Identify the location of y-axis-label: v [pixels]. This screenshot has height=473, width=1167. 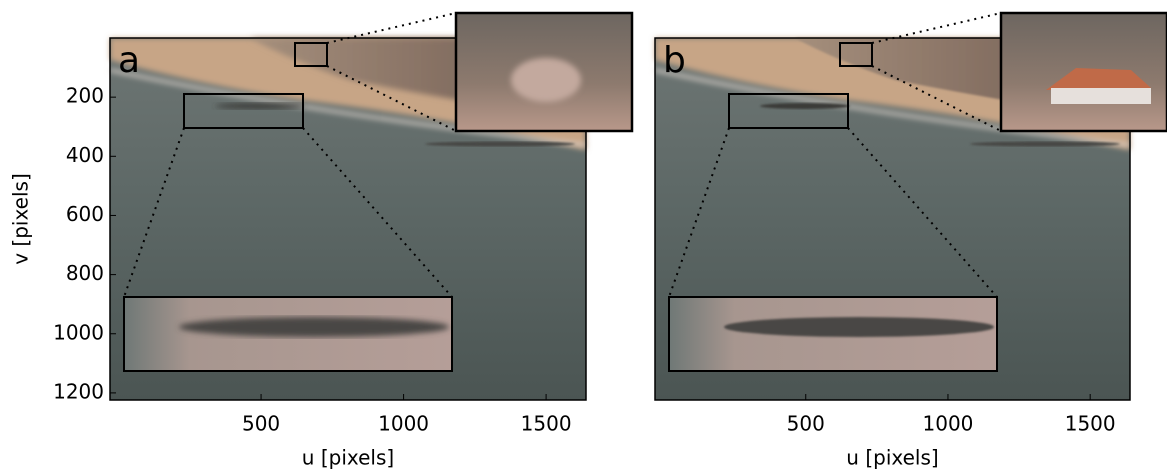
(21, 219).